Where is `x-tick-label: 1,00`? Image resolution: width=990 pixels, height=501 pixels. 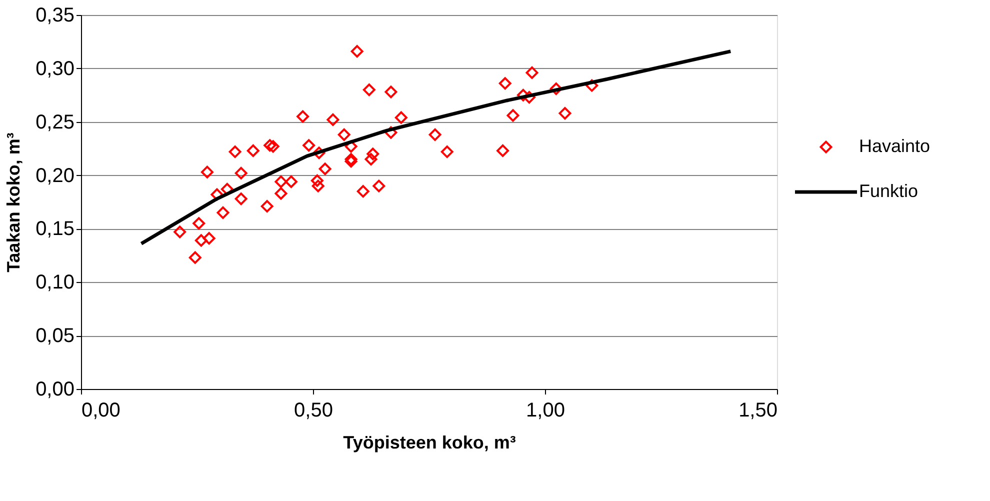 x-tick-label: 1,00 is located at coordinates (545, 411).